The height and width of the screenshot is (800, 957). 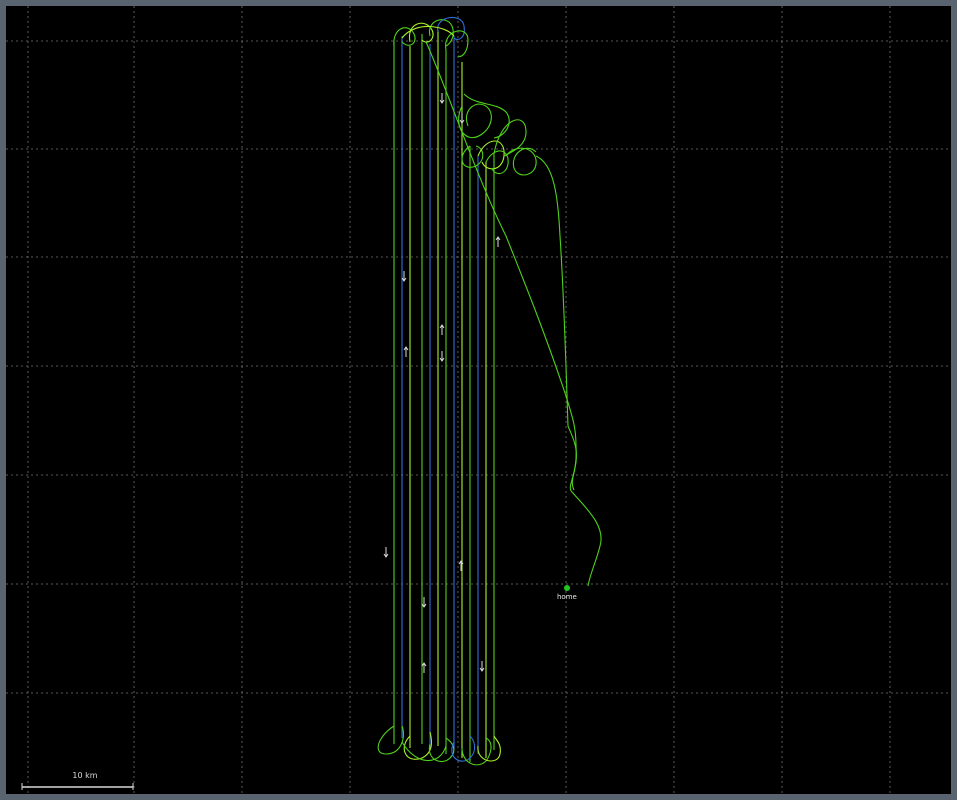 I want to click on scale-label: 10 km, so click(x=85, y=775).